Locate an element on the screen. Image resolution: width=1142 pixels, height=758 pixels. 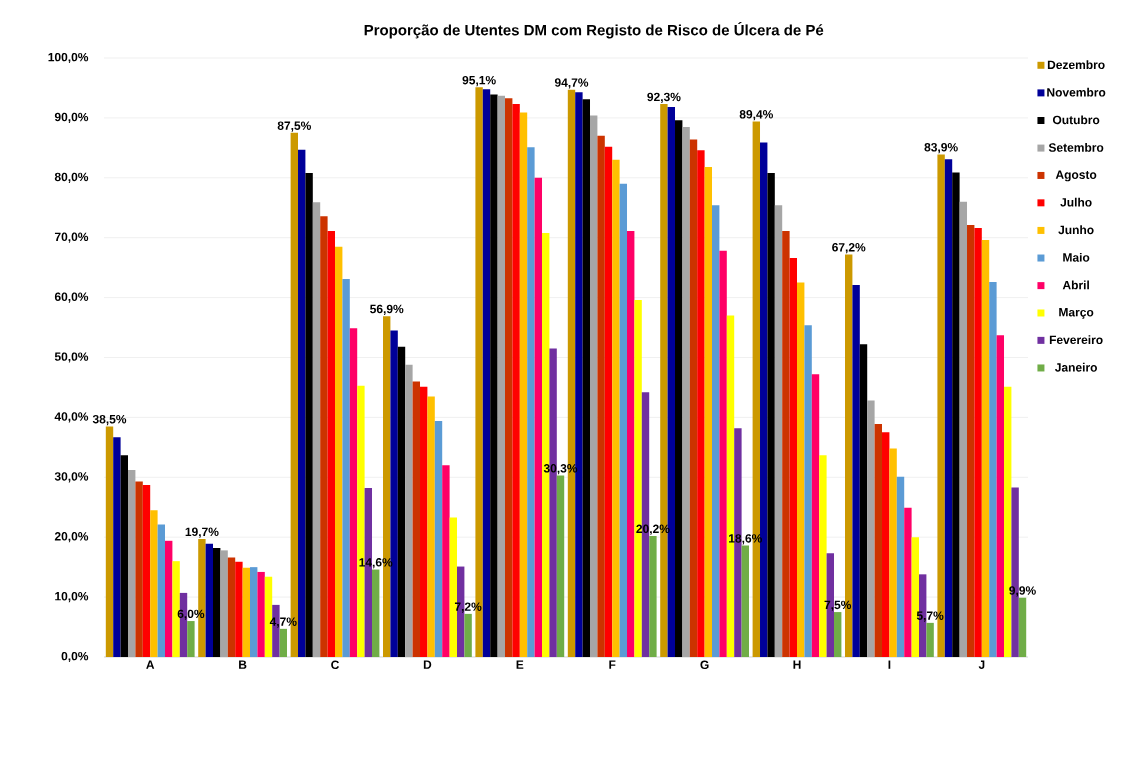
legend-label: Outubro is located at coordinates (1076, 120).